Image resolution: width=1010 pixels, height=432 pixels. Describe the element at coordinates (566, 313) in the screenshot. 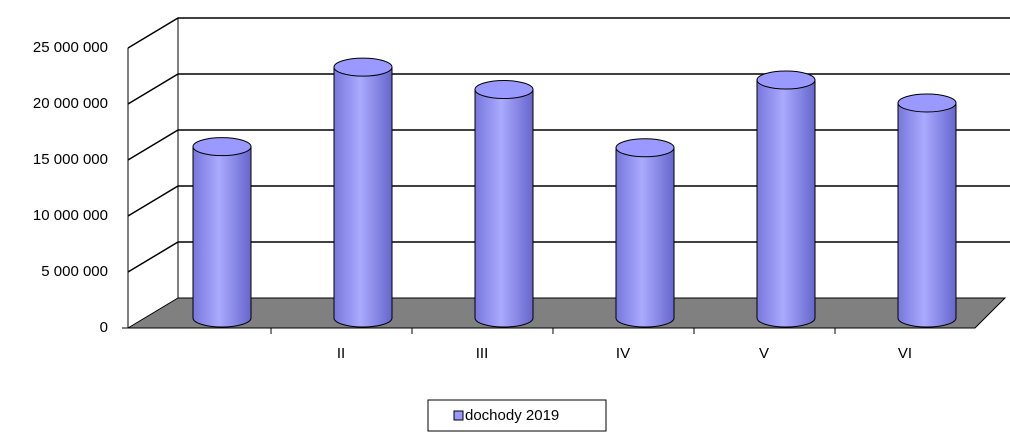

I see `floor` at that location.